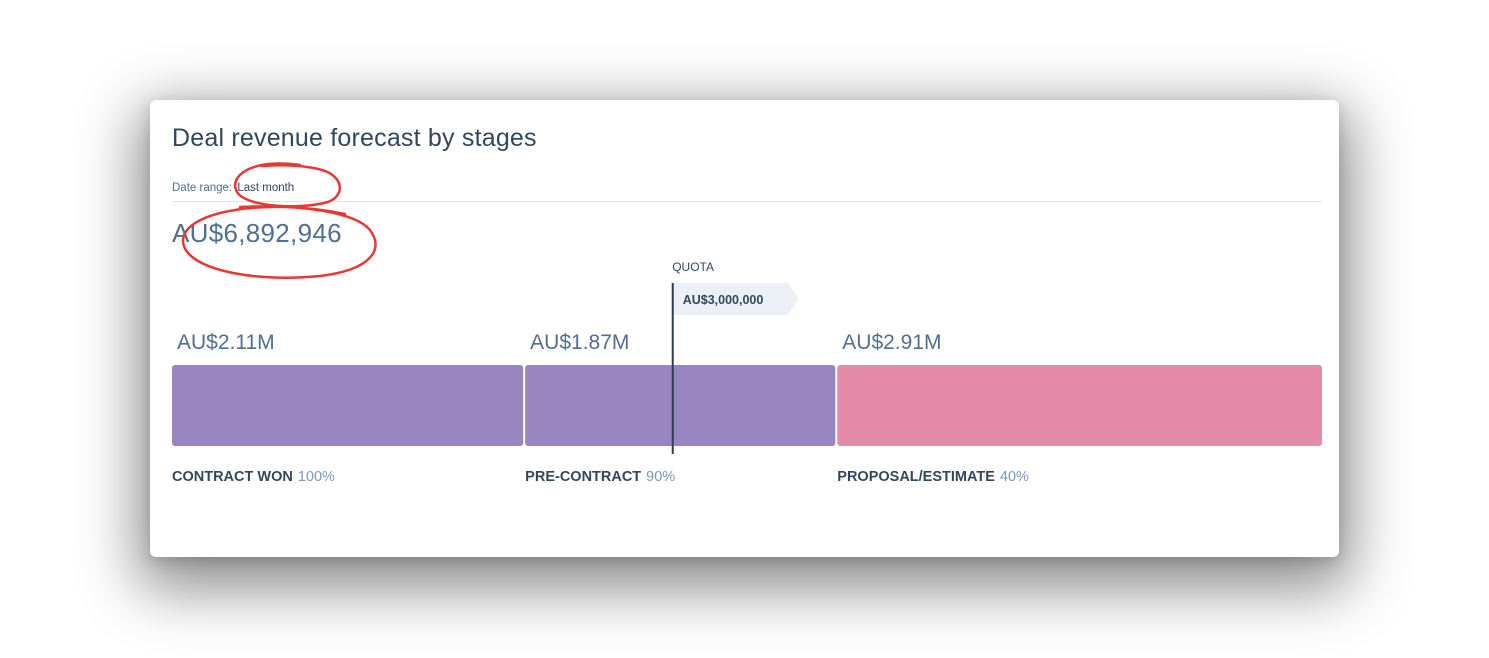 The width and height of the screenshot is (1489, 658). What do you see at coordinates (232, 477) in the screenshot?
I see `stage-name: CONTRACT WON` at bounding box center [232, 477].